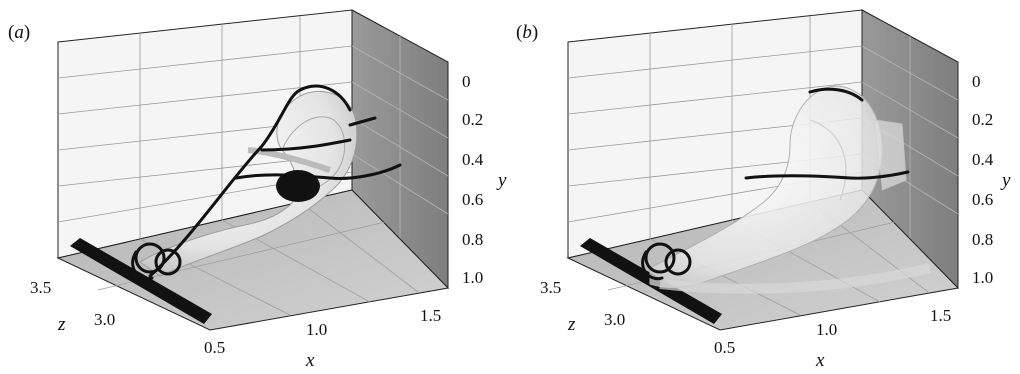 The image size is (1020, 374). What do you see at coordinates (298, 186) in the screenshot?
I see `vortex-core-blob` at bounding box center [298, 186].